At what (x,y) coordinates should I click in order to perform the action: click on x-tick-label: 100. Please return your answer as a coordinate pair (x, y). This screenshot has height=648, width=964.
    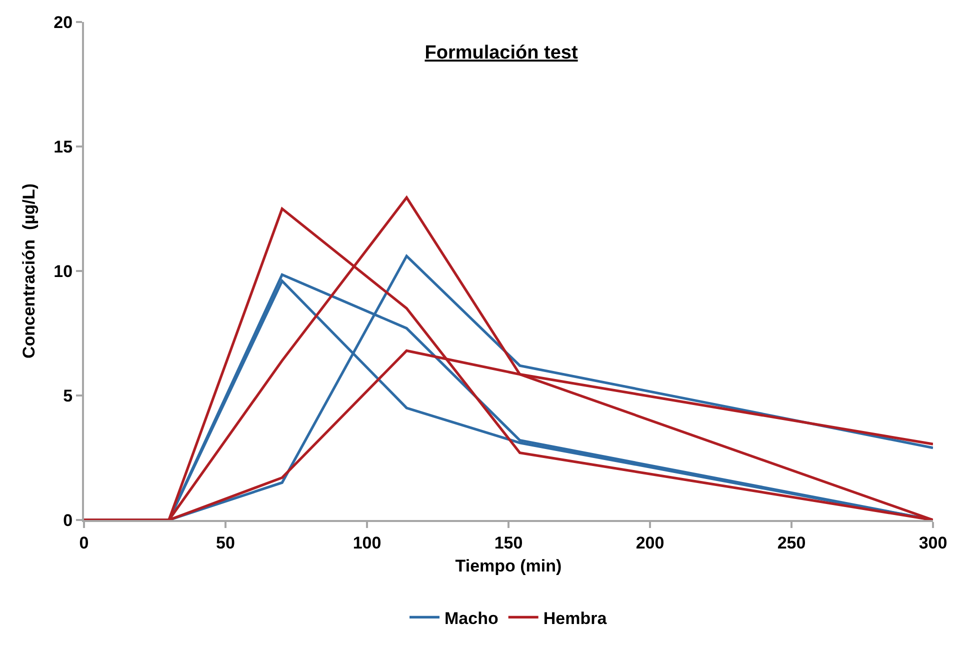
    Looking at the image, I should click on (367, 542).